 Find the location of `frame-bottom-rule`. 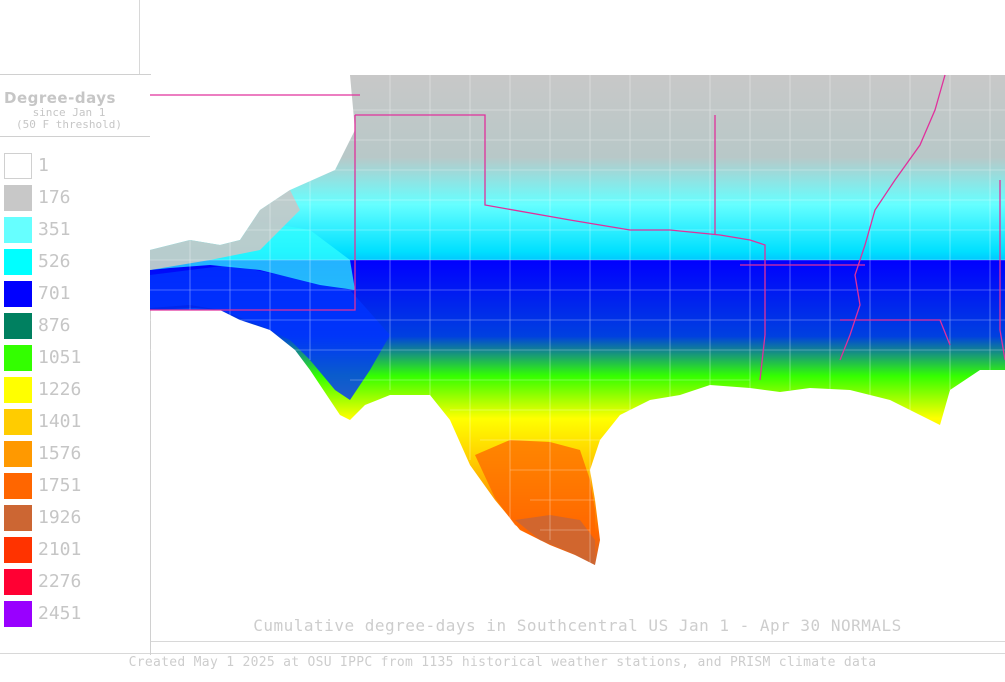

frame-bottom-rule is located at coordinates (577, 641).